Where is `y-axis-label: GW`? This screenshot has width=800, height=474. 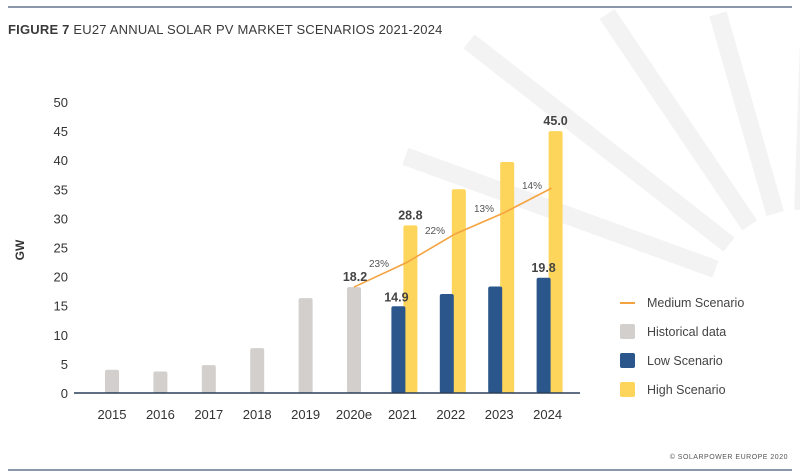
y-axis-label: GW is located at coordinates (20, 249).